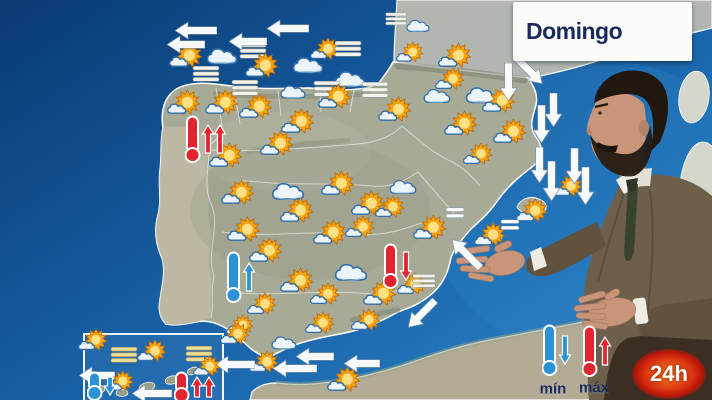  What do you see at coordinates (607, 147) in the screenshot?
I see `presenter-mustache` at bounding box center [607, 147].